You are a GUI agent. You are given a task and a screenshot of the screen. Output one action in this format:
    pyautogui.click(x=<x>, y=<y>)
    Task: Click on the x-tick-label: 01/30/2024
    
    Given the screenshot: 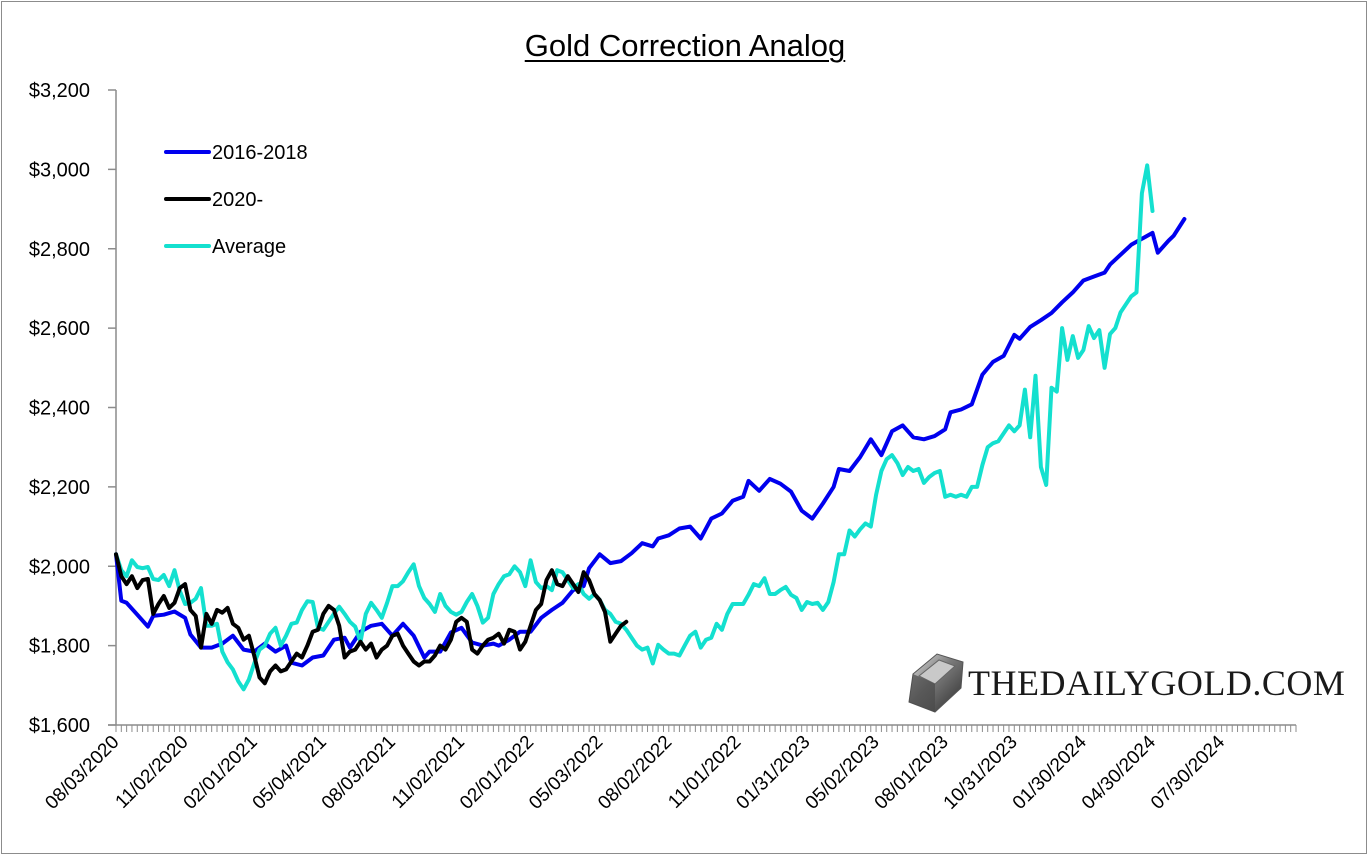 What is the action you would take?
    pyautogui.click(x=1050, y=772)
    